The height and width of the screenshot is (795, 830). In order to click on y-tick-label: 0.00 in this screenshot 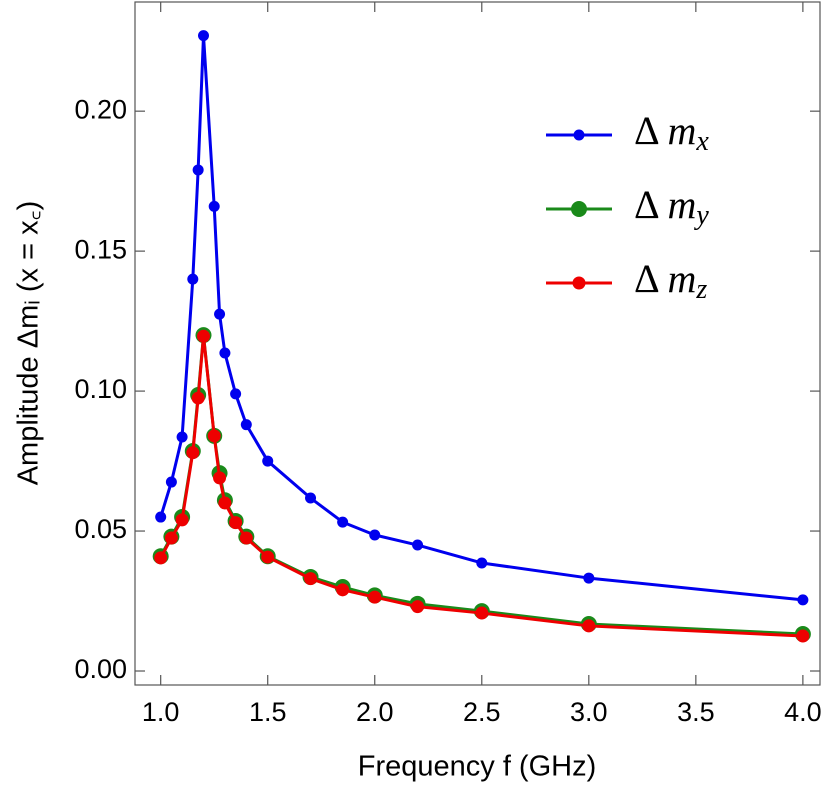, I will do `click(100, 669)`.